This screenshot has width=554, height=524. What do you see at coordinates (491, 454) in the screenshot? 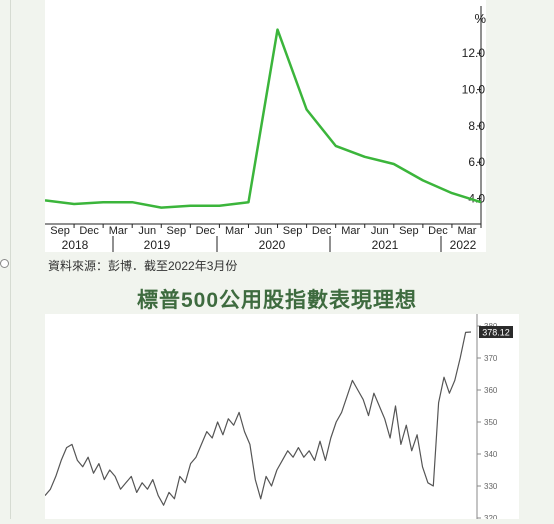
I see `y-tick-label: 340` at bounding box center [491, 454].